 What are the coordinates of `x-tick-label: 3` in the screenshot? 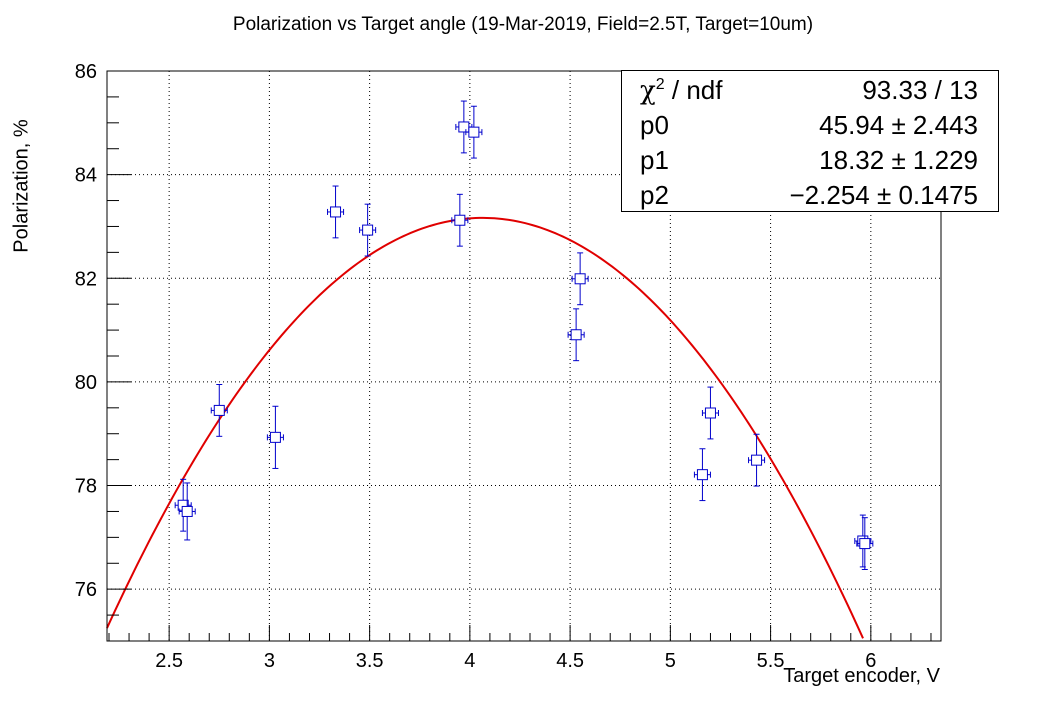 It's located at (269, 661).